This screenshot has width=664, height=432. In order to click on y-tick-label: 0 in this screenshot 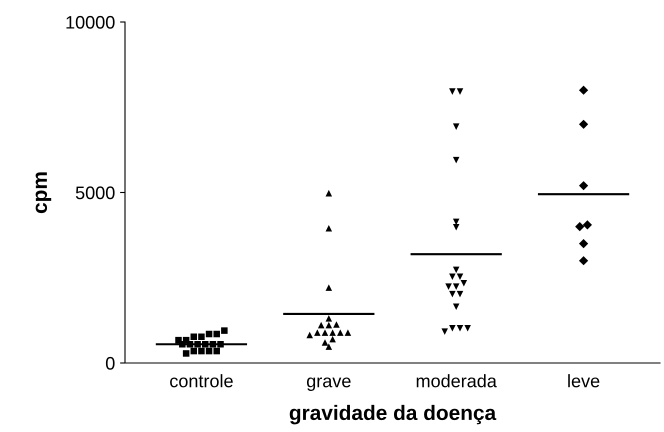, I will do `click(110, 363)`.